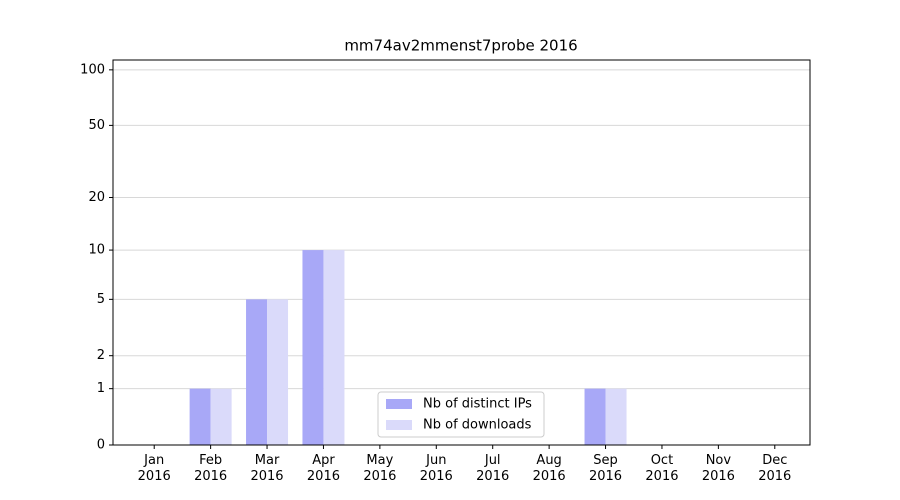 The width and height of the screenshot is (900, 500). I want to click on y-tick-label: 20, so click(96, 197).